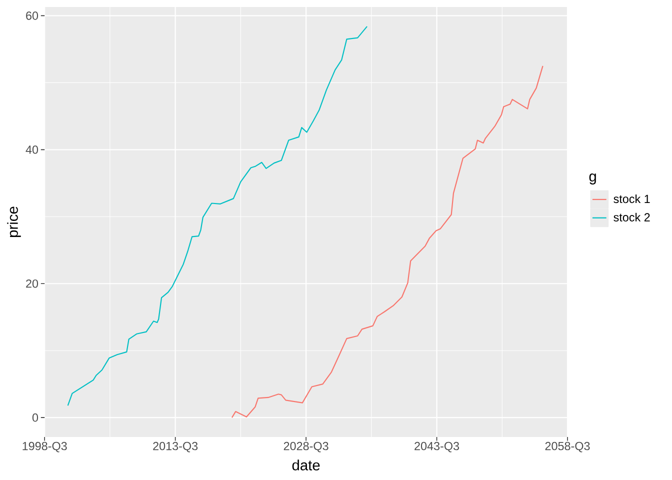  What do you see at coordinates (35, 417) in the screenshot?
I see `y-tick-label: 0` at bounding box center [35, 417].